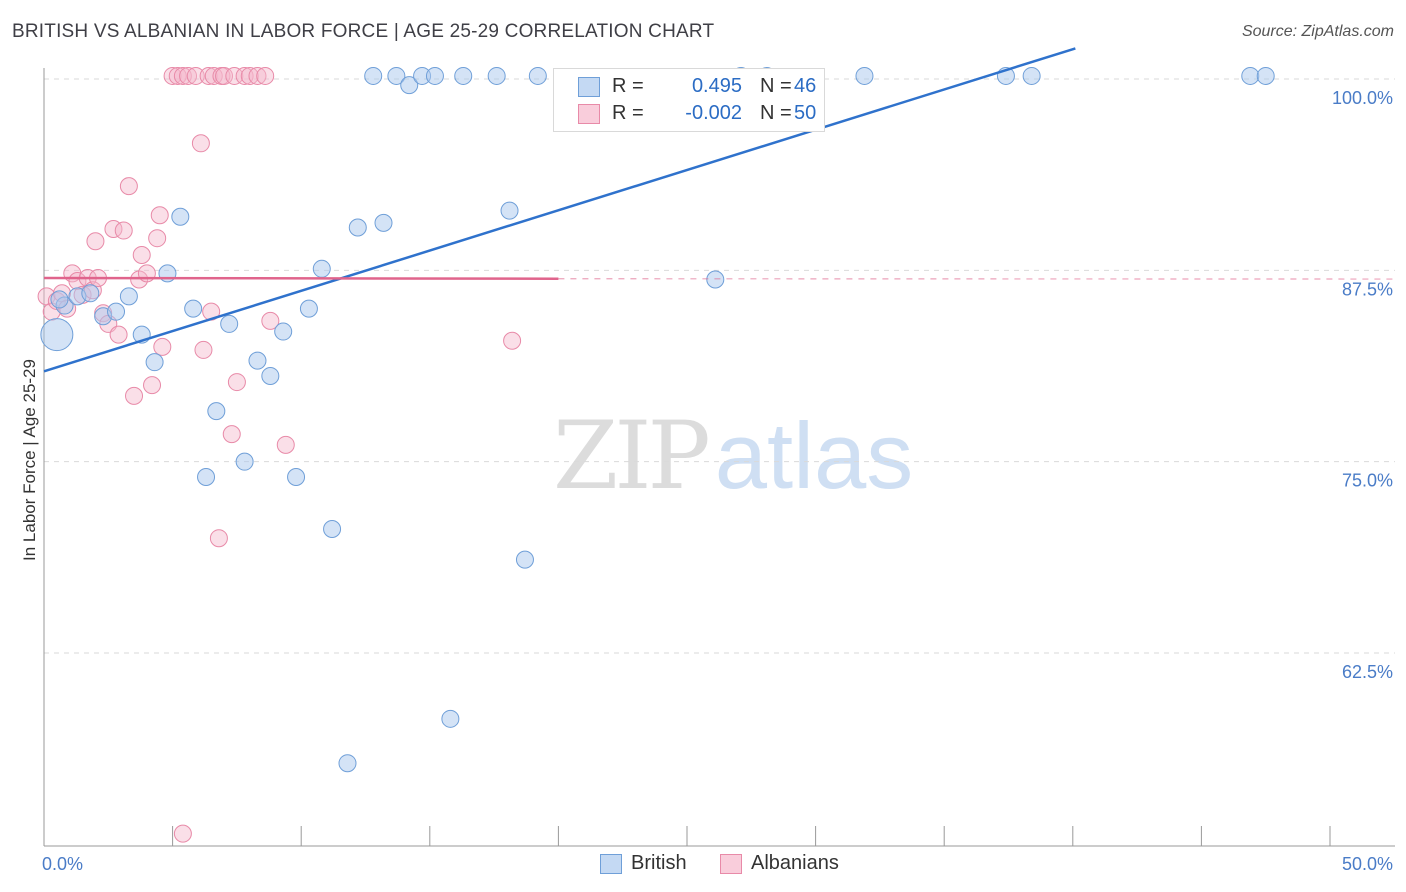 Image resolution: width=1406 pixels, height=892 pixels. Describe the element at coordinates (659, 863) in the screenshot. I see `british-legend-label: British` at that location.